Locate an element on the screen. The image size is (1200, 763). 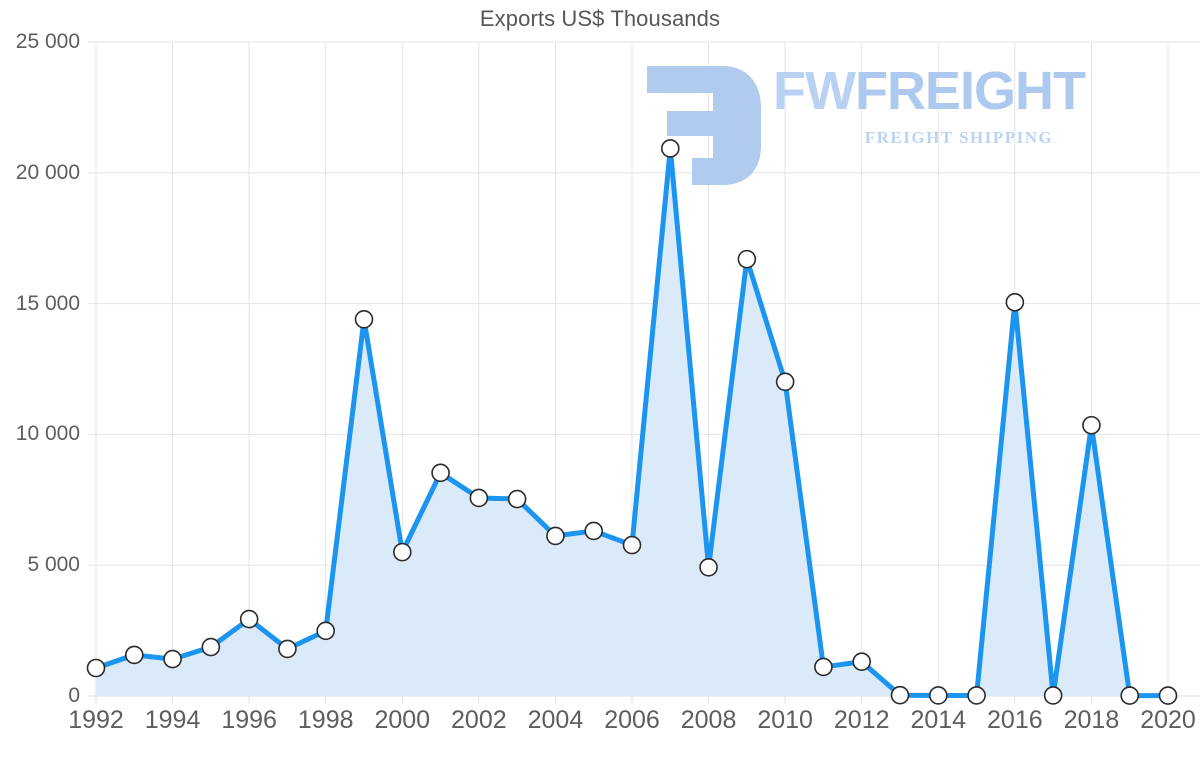
x-axis-tick-label: 2002 is located at coordinates (479, 720).